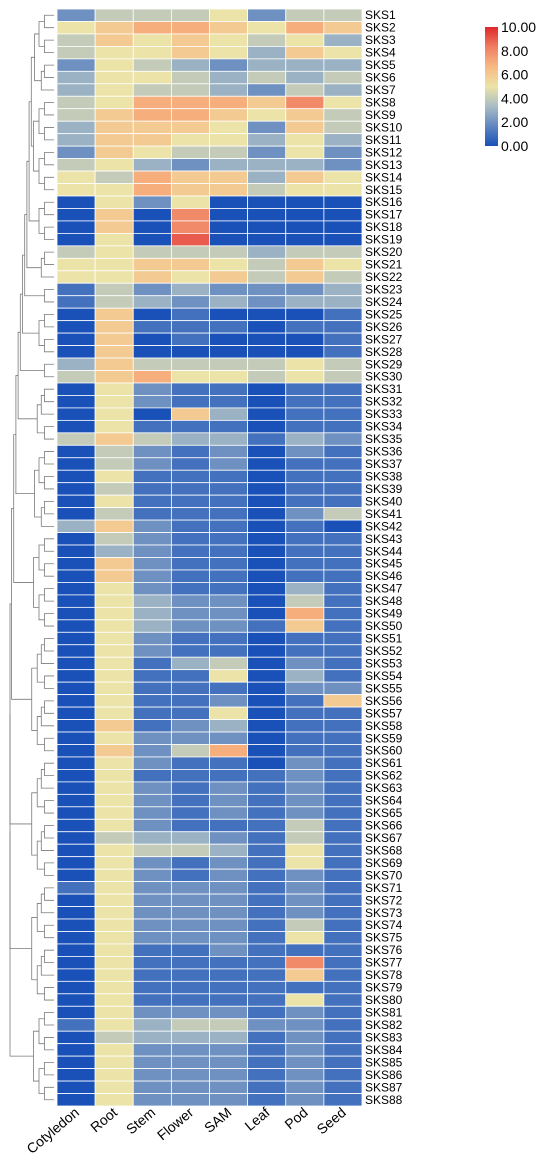 The image size is (550, 1170). I want to click on row-label: SKS78, so click(384, 975).